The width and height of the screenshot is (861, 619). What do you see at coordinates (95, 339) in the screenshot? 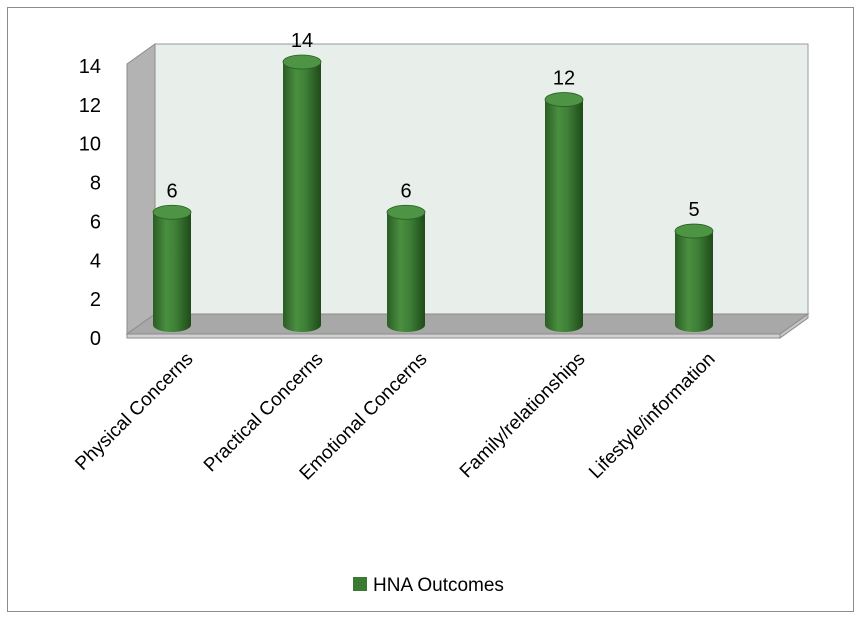
I see `y-tick-label: 0` at bounding box center [95, 339].